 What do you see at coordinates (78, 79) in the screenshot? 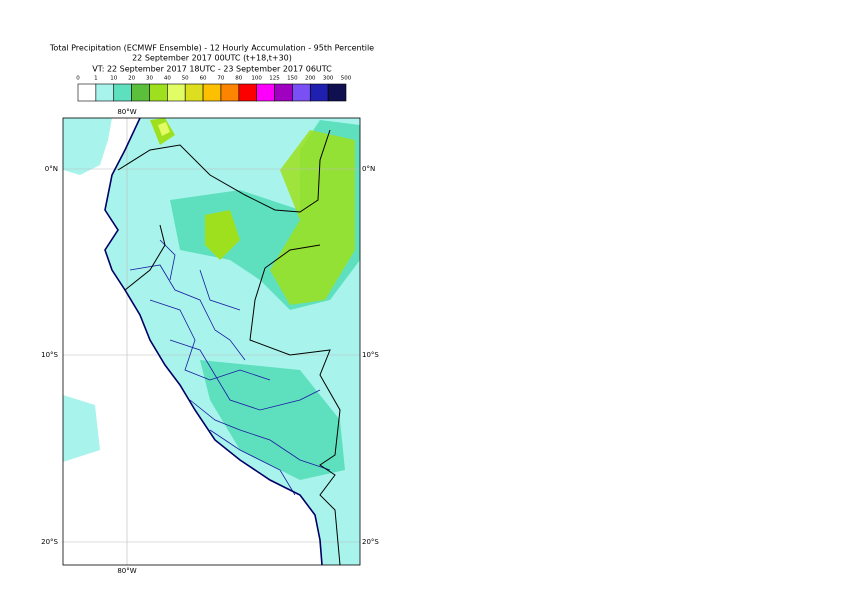
I see `colorbar-label: 0` at bounding box center [78, 79].